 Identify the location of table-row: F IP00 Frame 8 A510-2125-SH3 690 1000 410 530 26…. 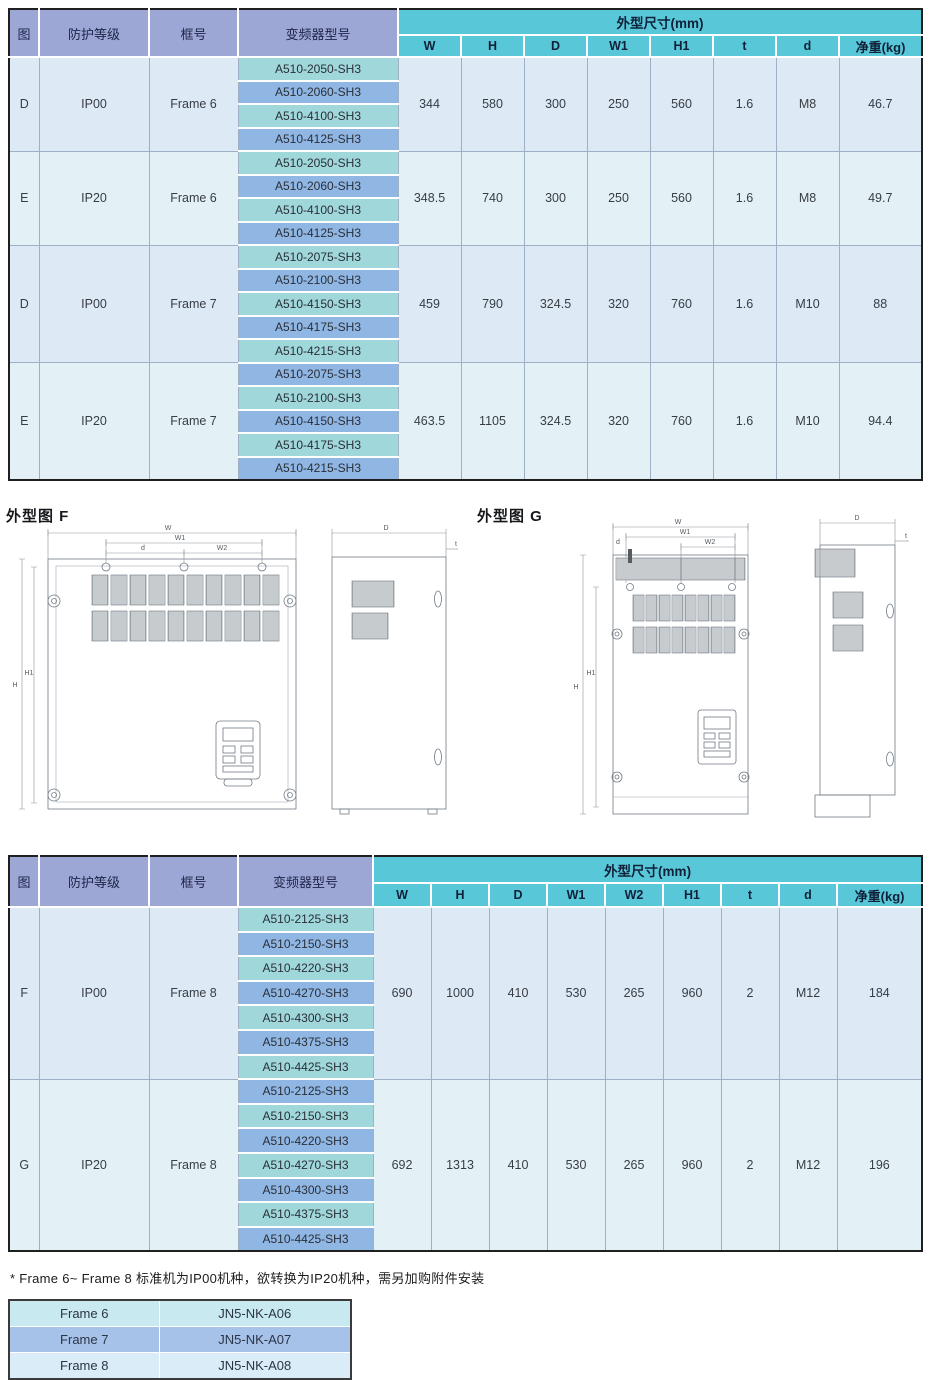
(466, 993).